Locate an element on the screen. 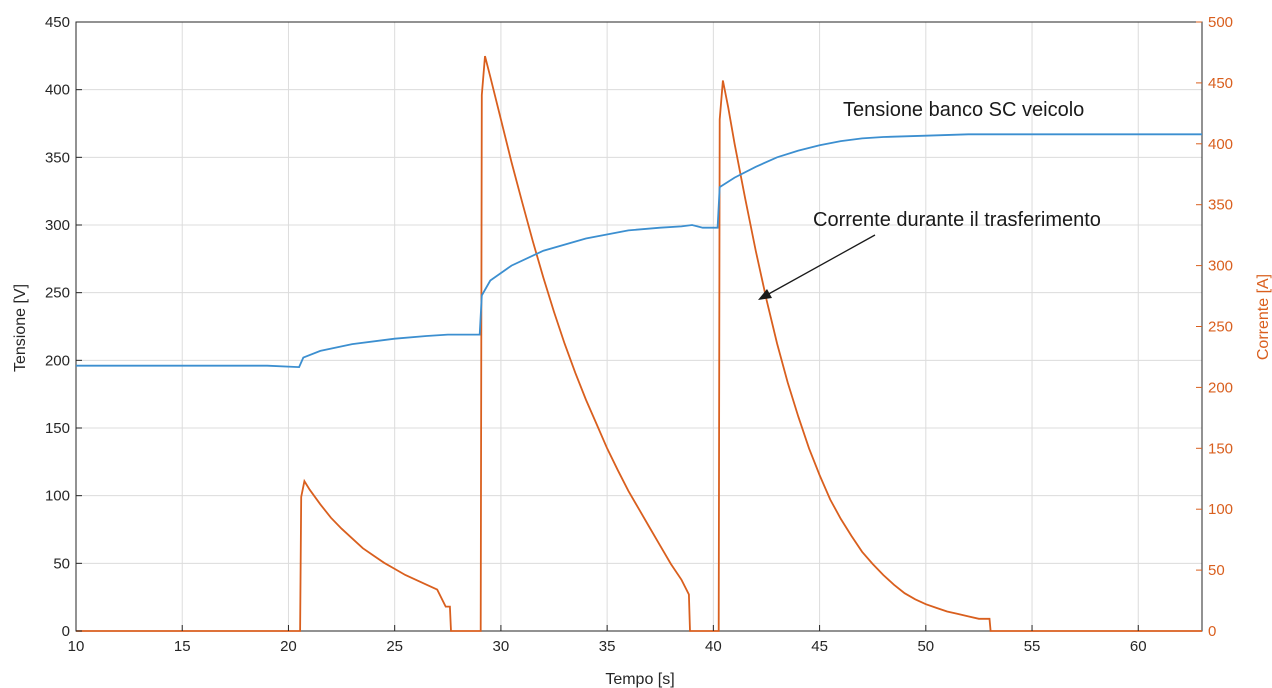 This screenshot has height=688, width=1272. x-tick-label: 20 is located at coordinates (288, 646).